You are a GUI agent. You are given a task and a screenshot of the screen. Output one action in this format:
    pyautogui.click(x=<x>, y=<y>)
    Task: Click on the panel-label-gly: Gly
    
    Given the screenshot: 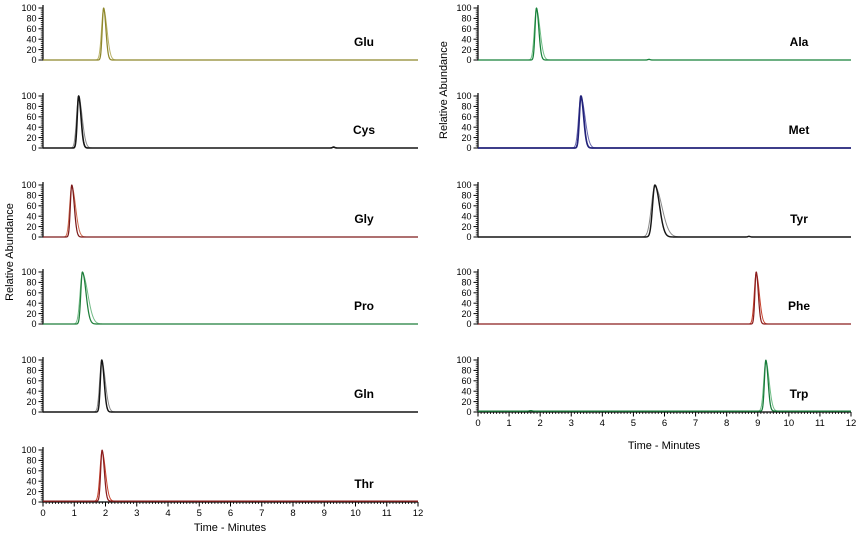 What is the action you would take?
    pyautogui.click(x=364, y=219)
    